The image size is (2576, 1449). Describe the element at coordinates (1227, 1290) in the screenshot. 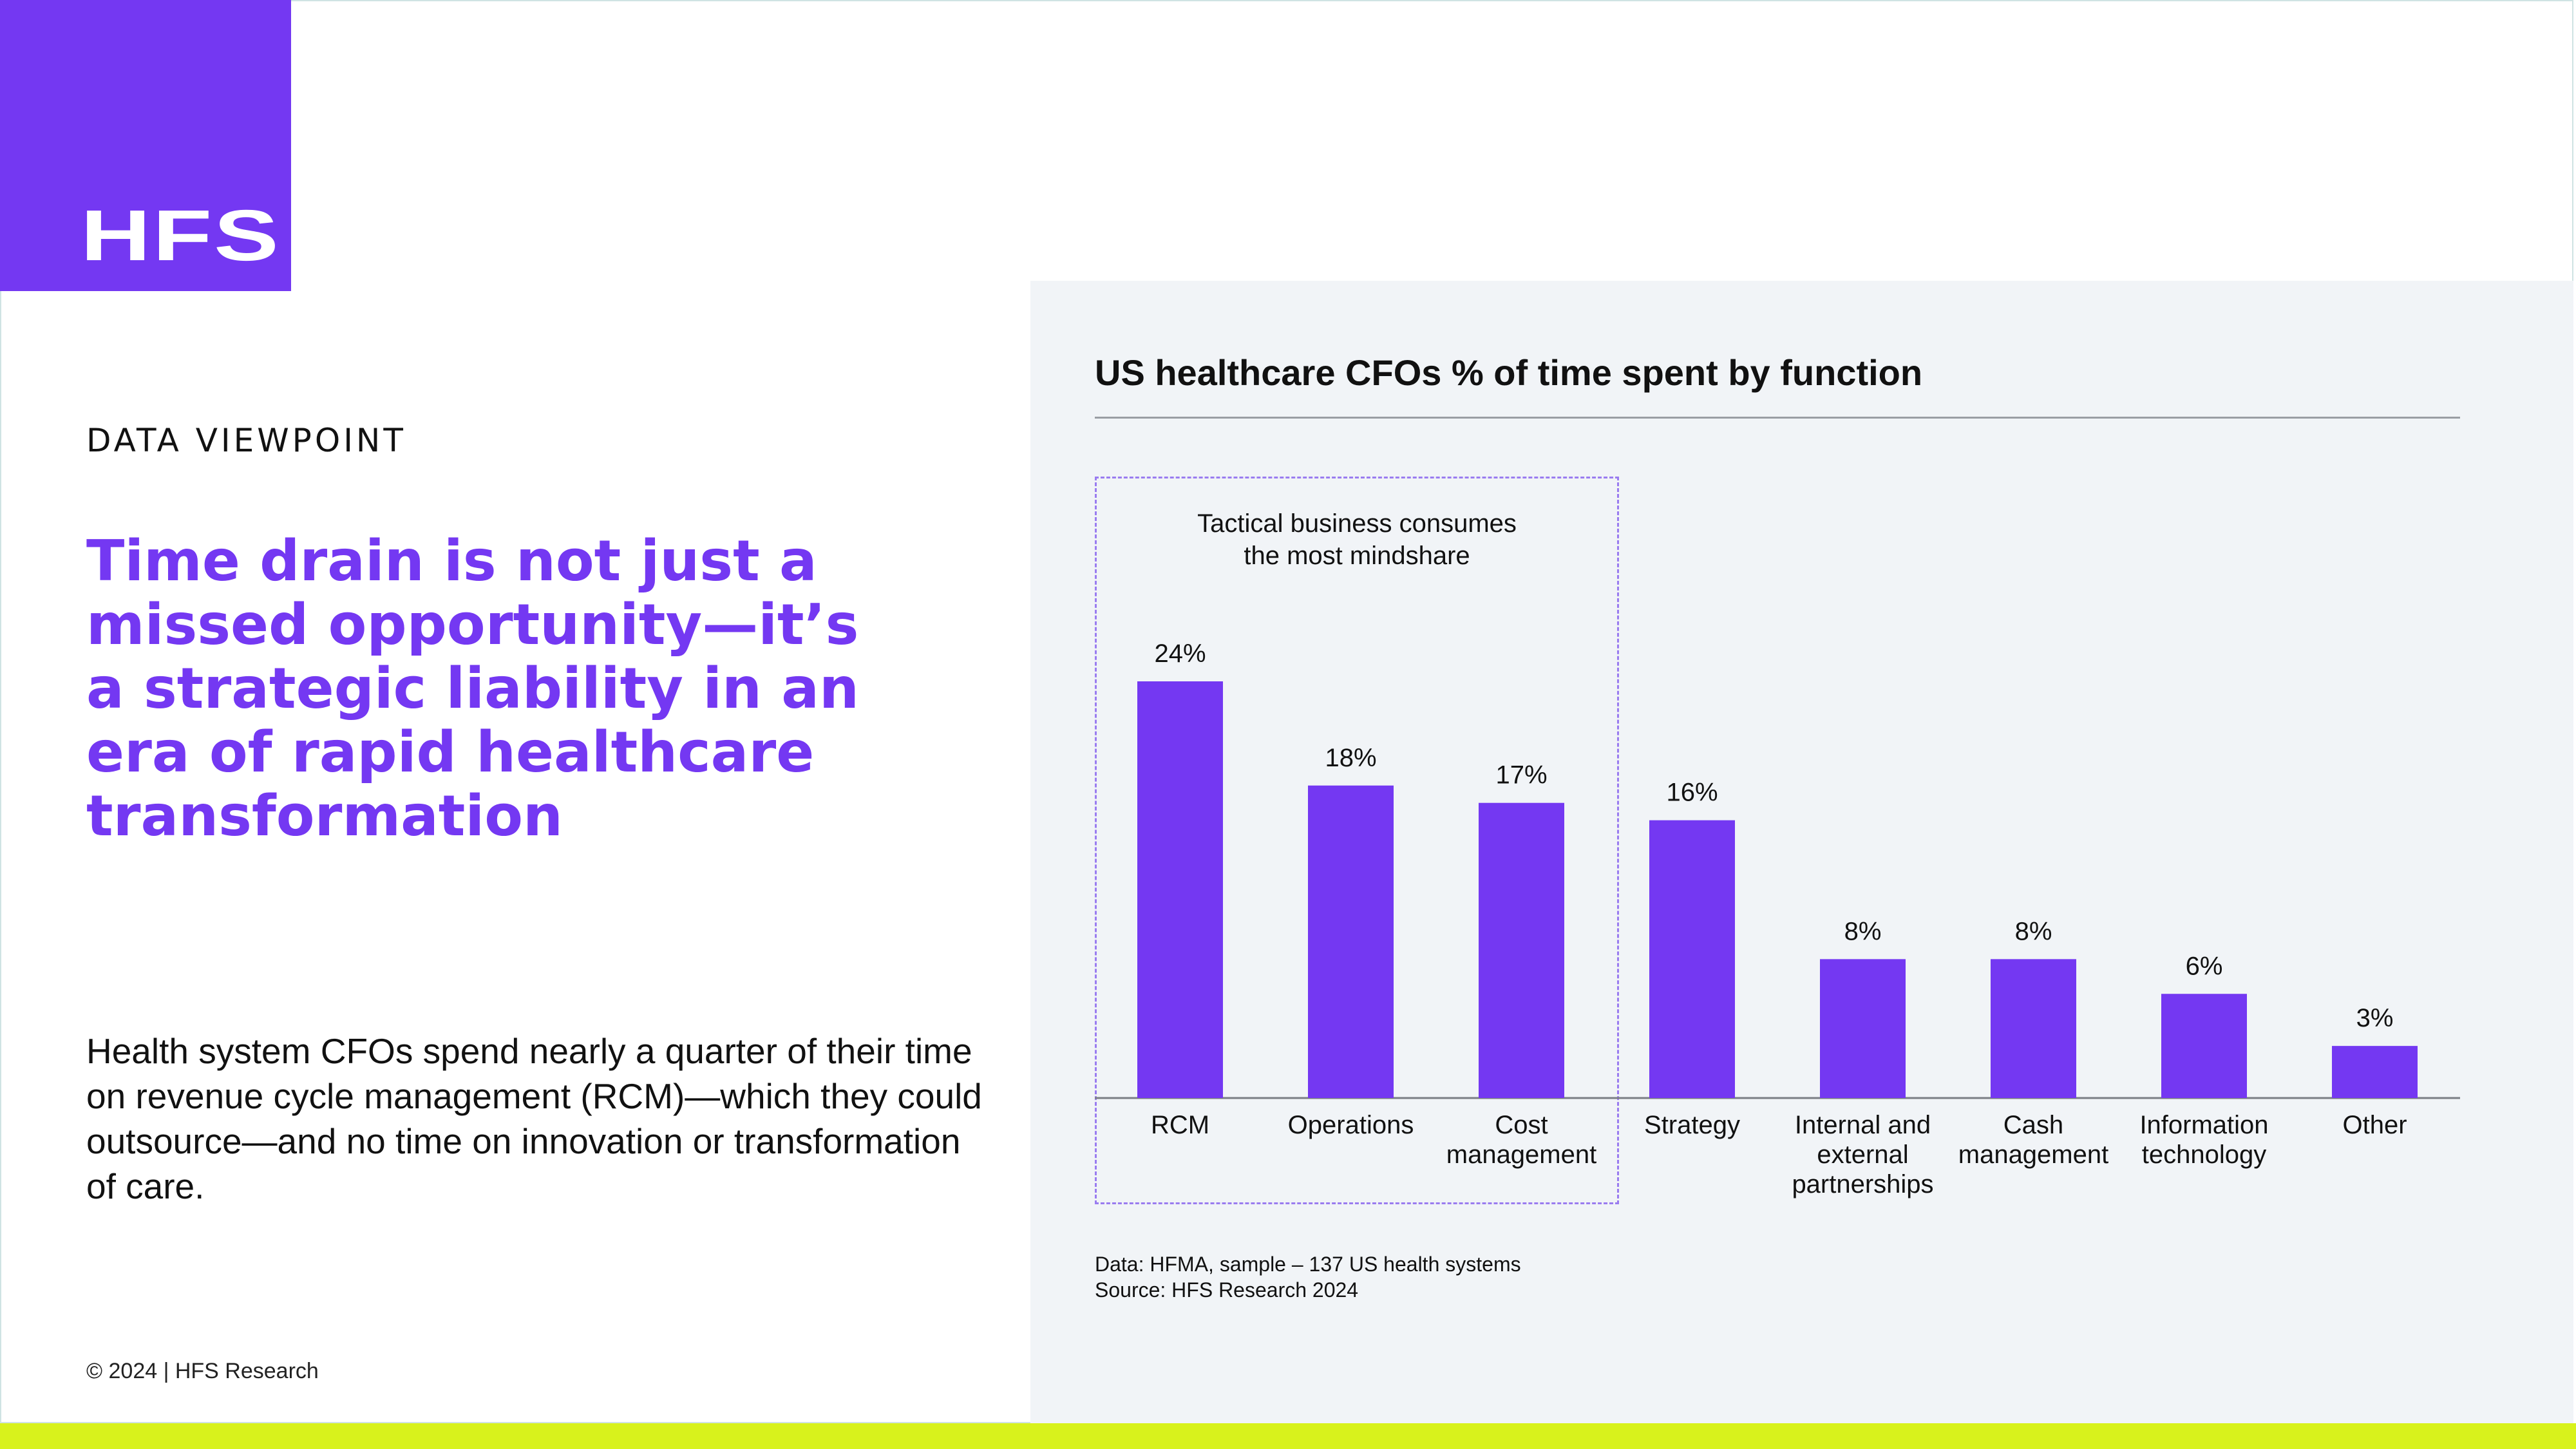

I see `source-note: Source: HFS Research 2024` at that location.